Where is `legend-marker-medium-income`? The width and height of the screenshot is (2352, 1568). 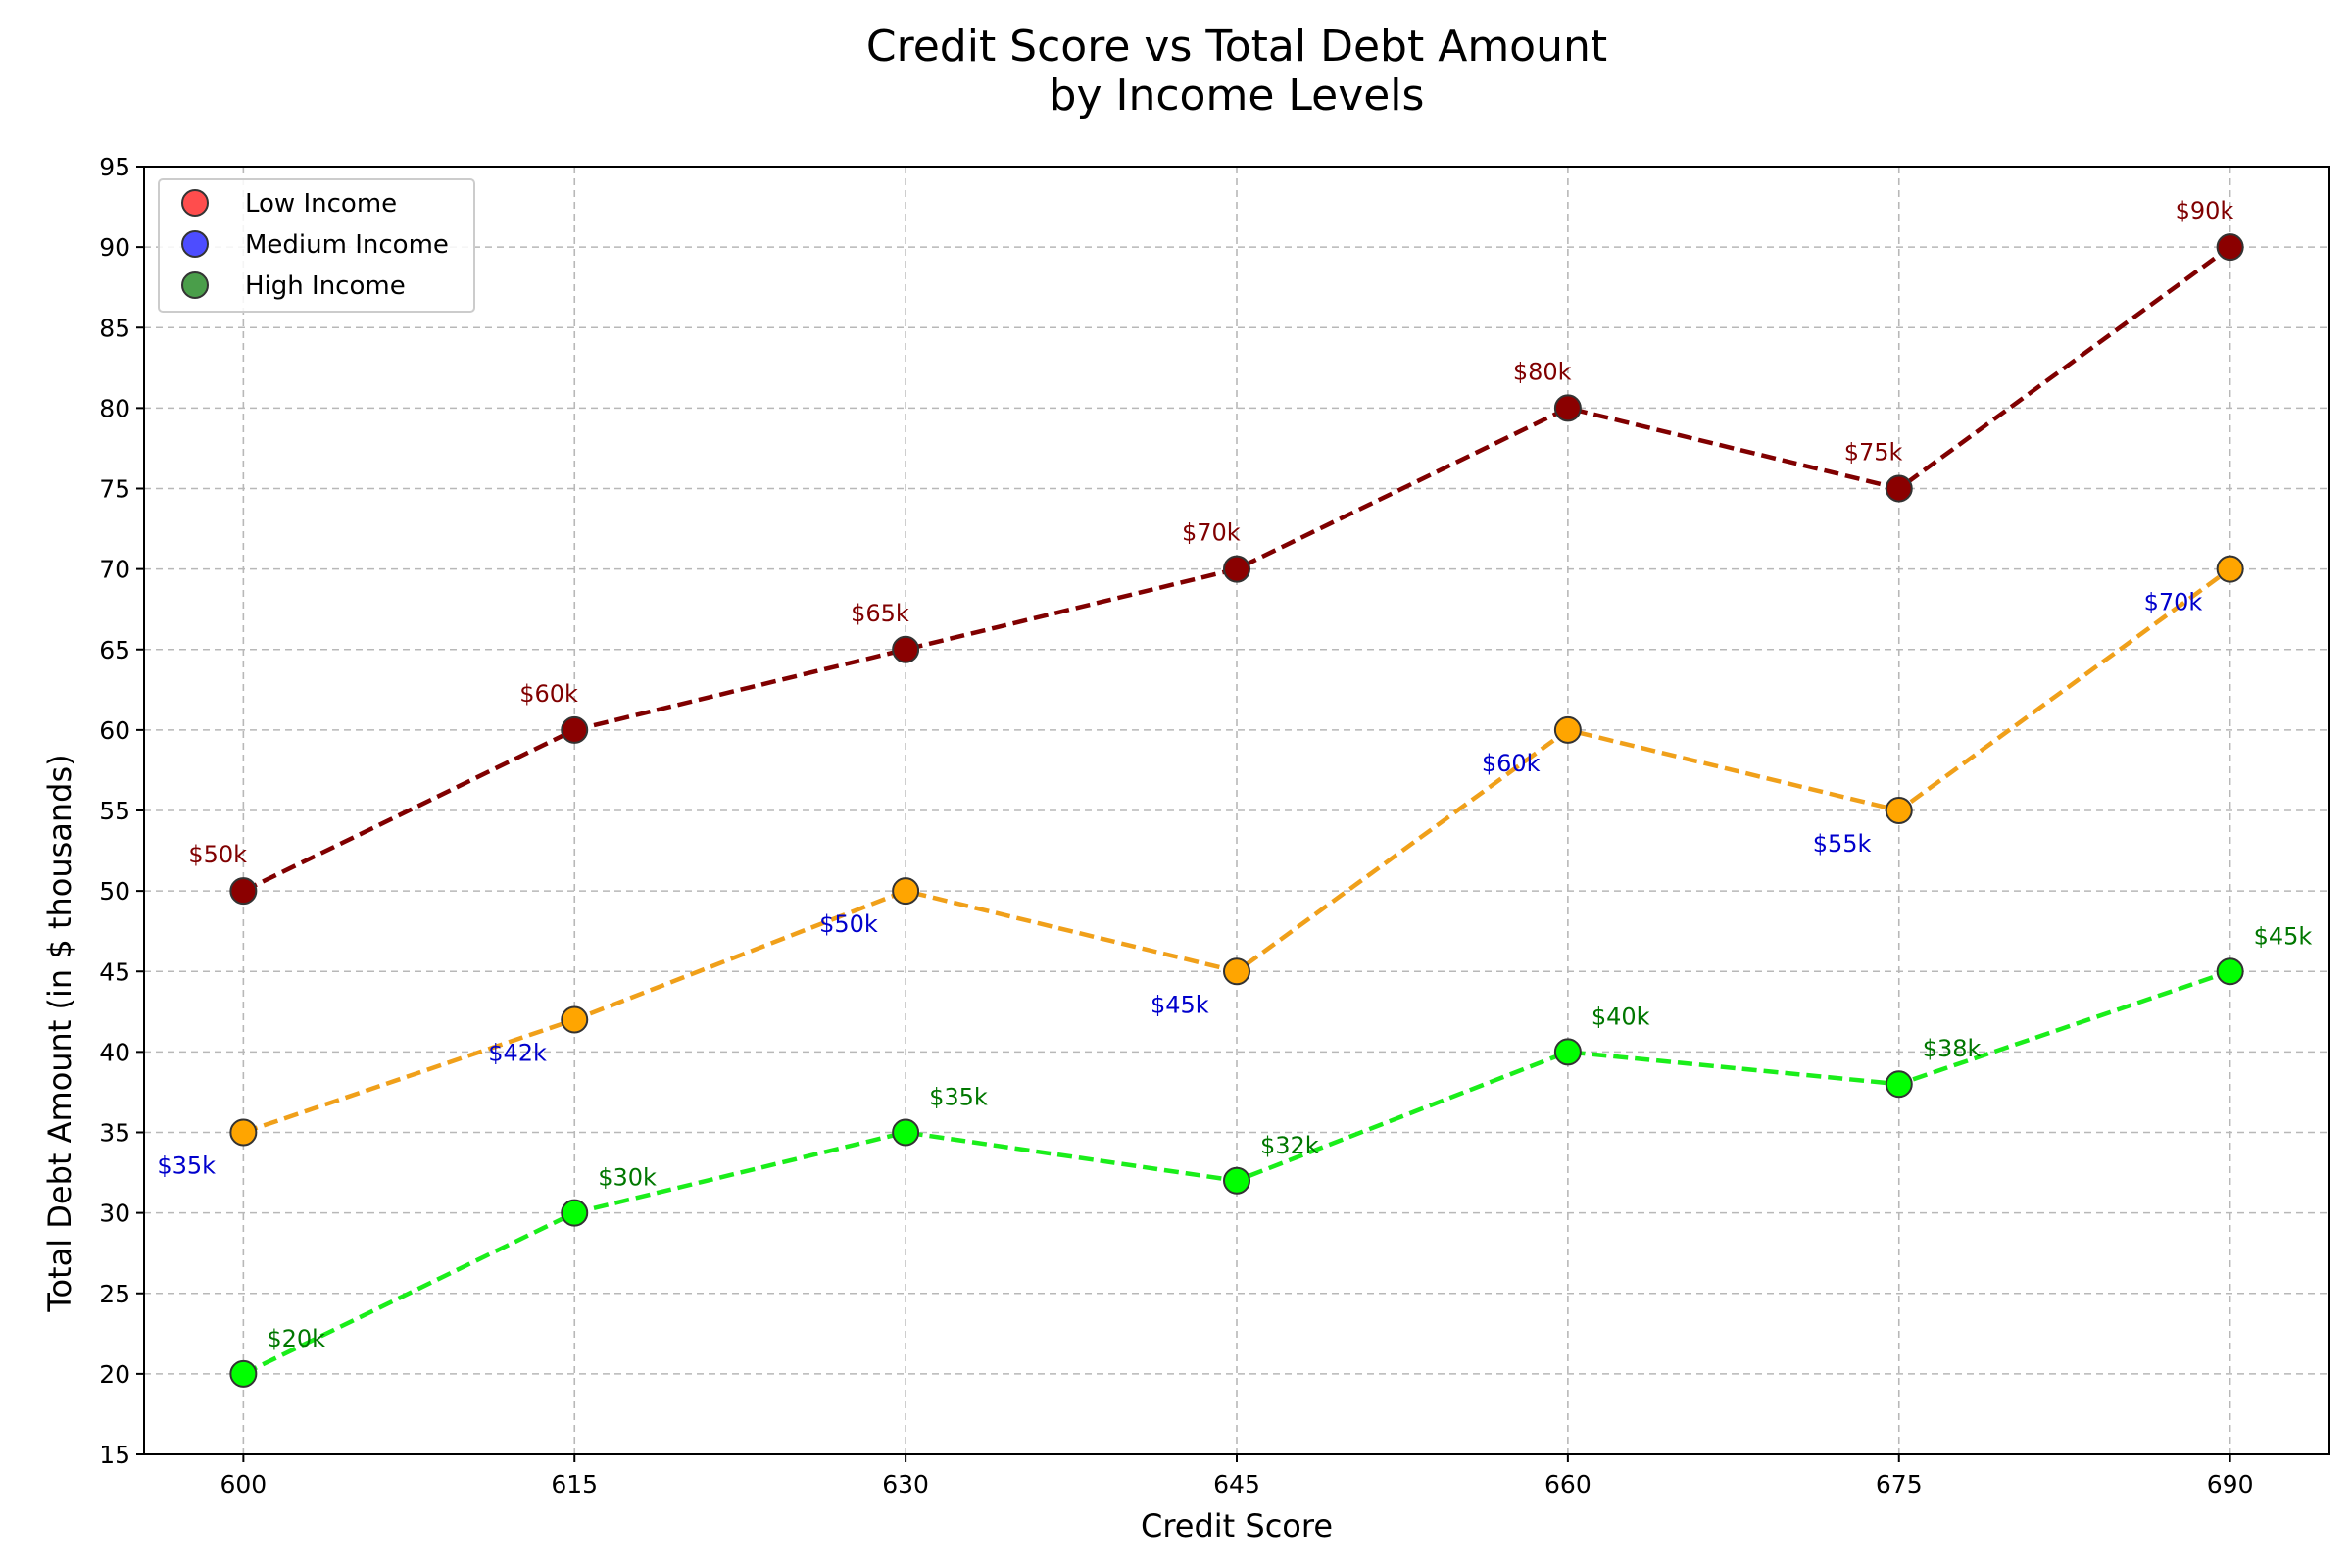 legend-marker-medium-income is located at coordinates (195, 244).